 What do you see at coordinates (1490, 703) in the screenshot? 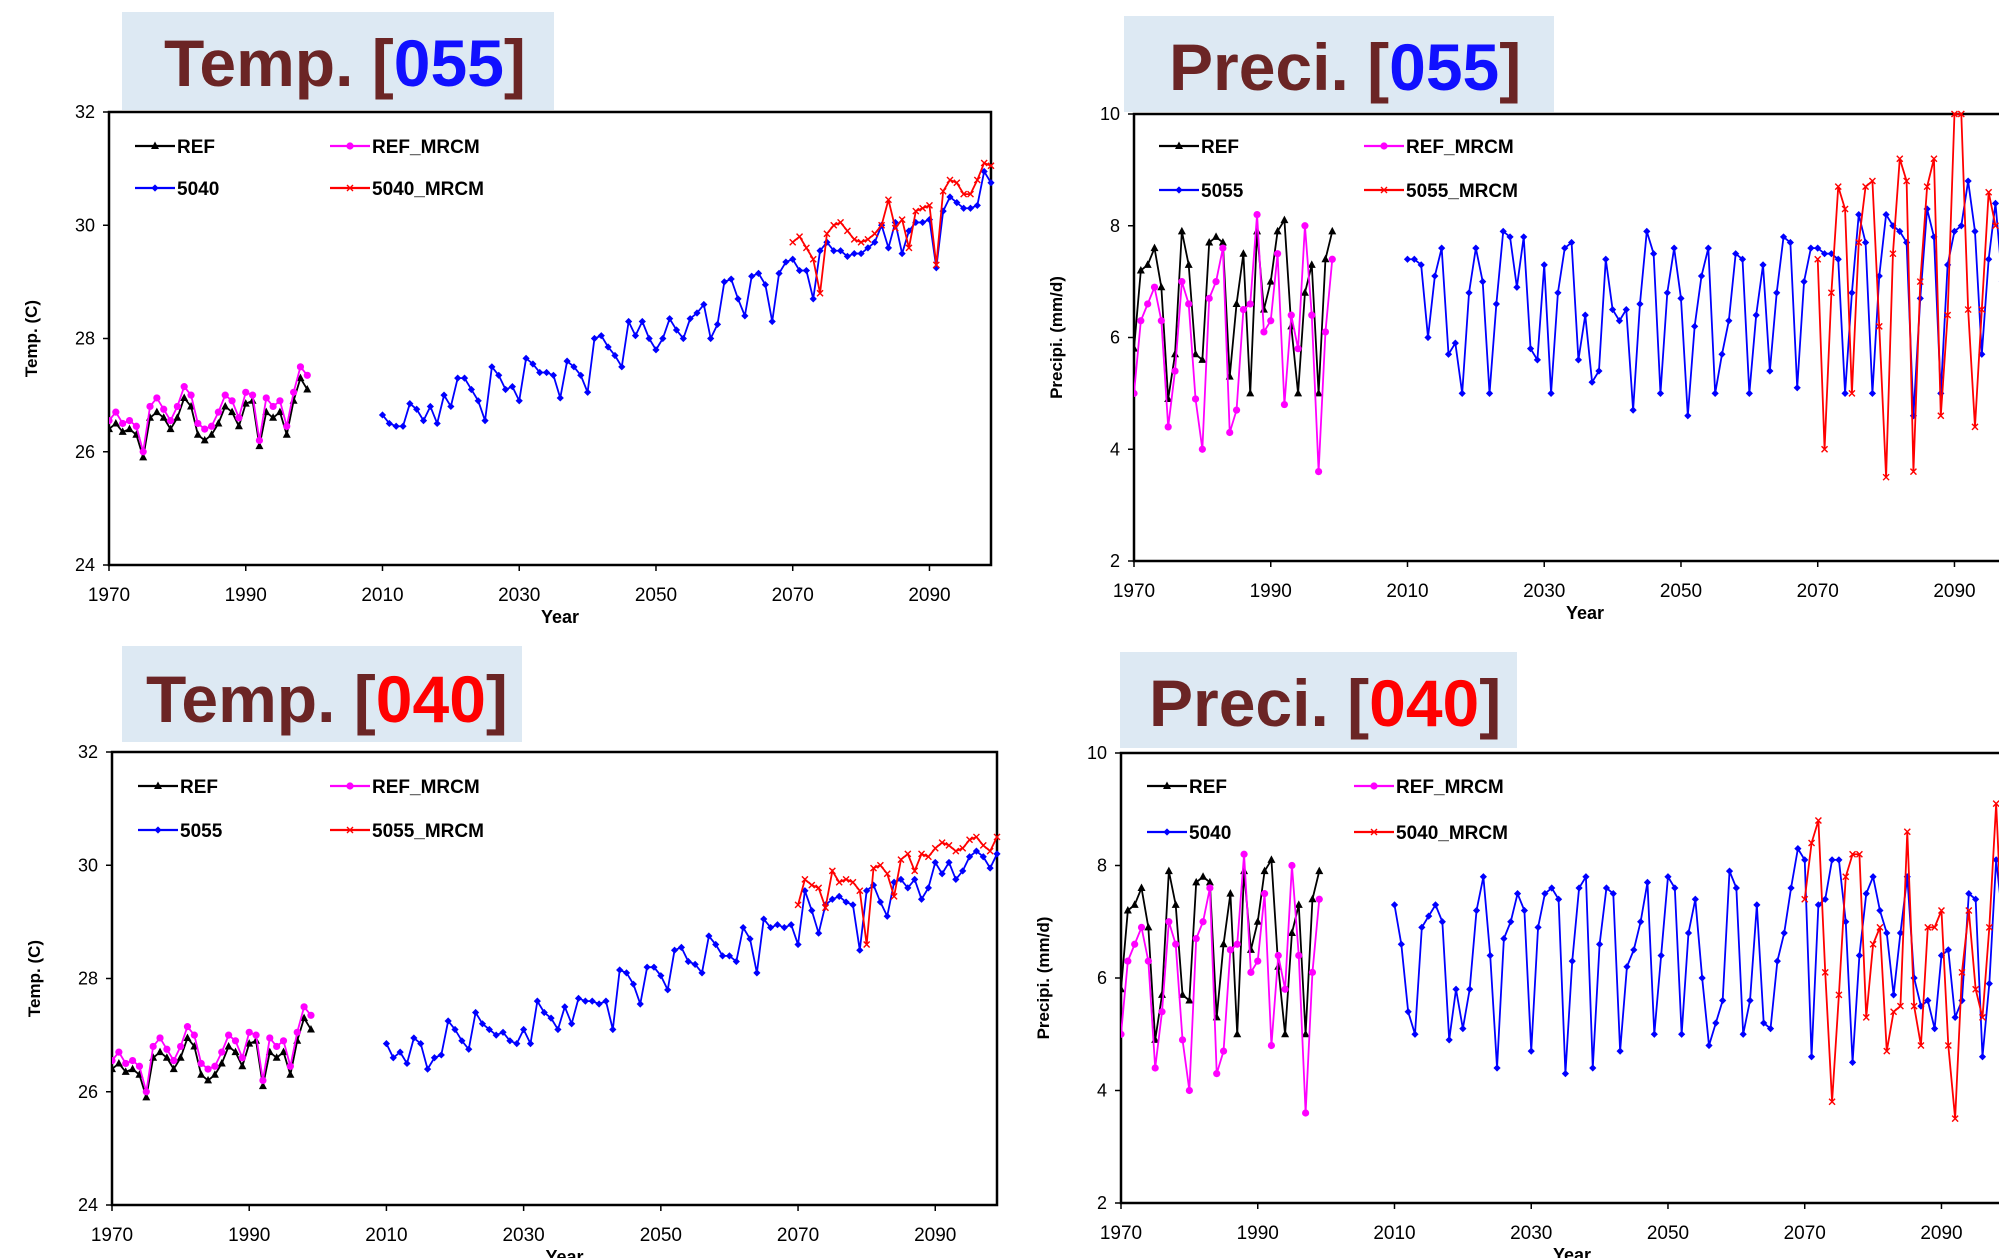
I see `title-suffix: ]` at bounding box center [1490, 703].